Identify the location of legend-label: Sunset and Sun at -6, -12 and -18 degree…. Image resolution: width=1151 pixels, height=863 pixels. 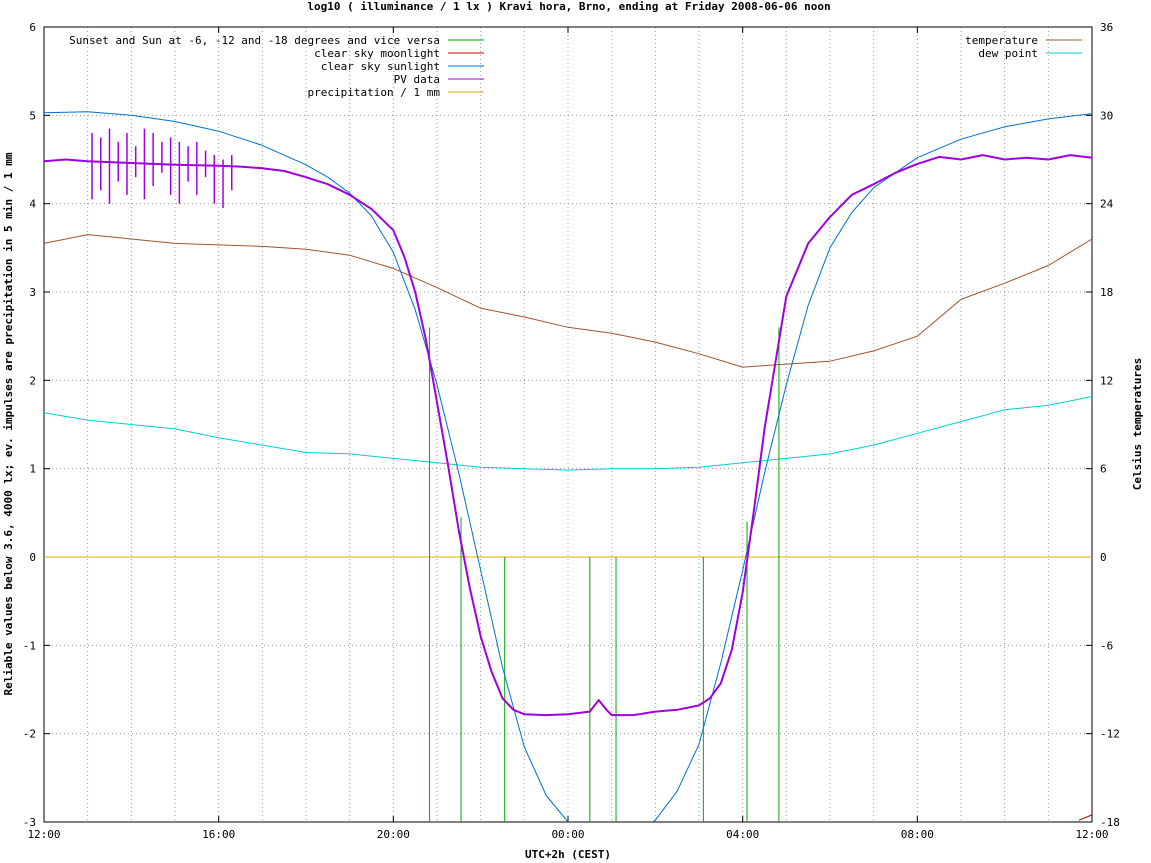
(254, 40).